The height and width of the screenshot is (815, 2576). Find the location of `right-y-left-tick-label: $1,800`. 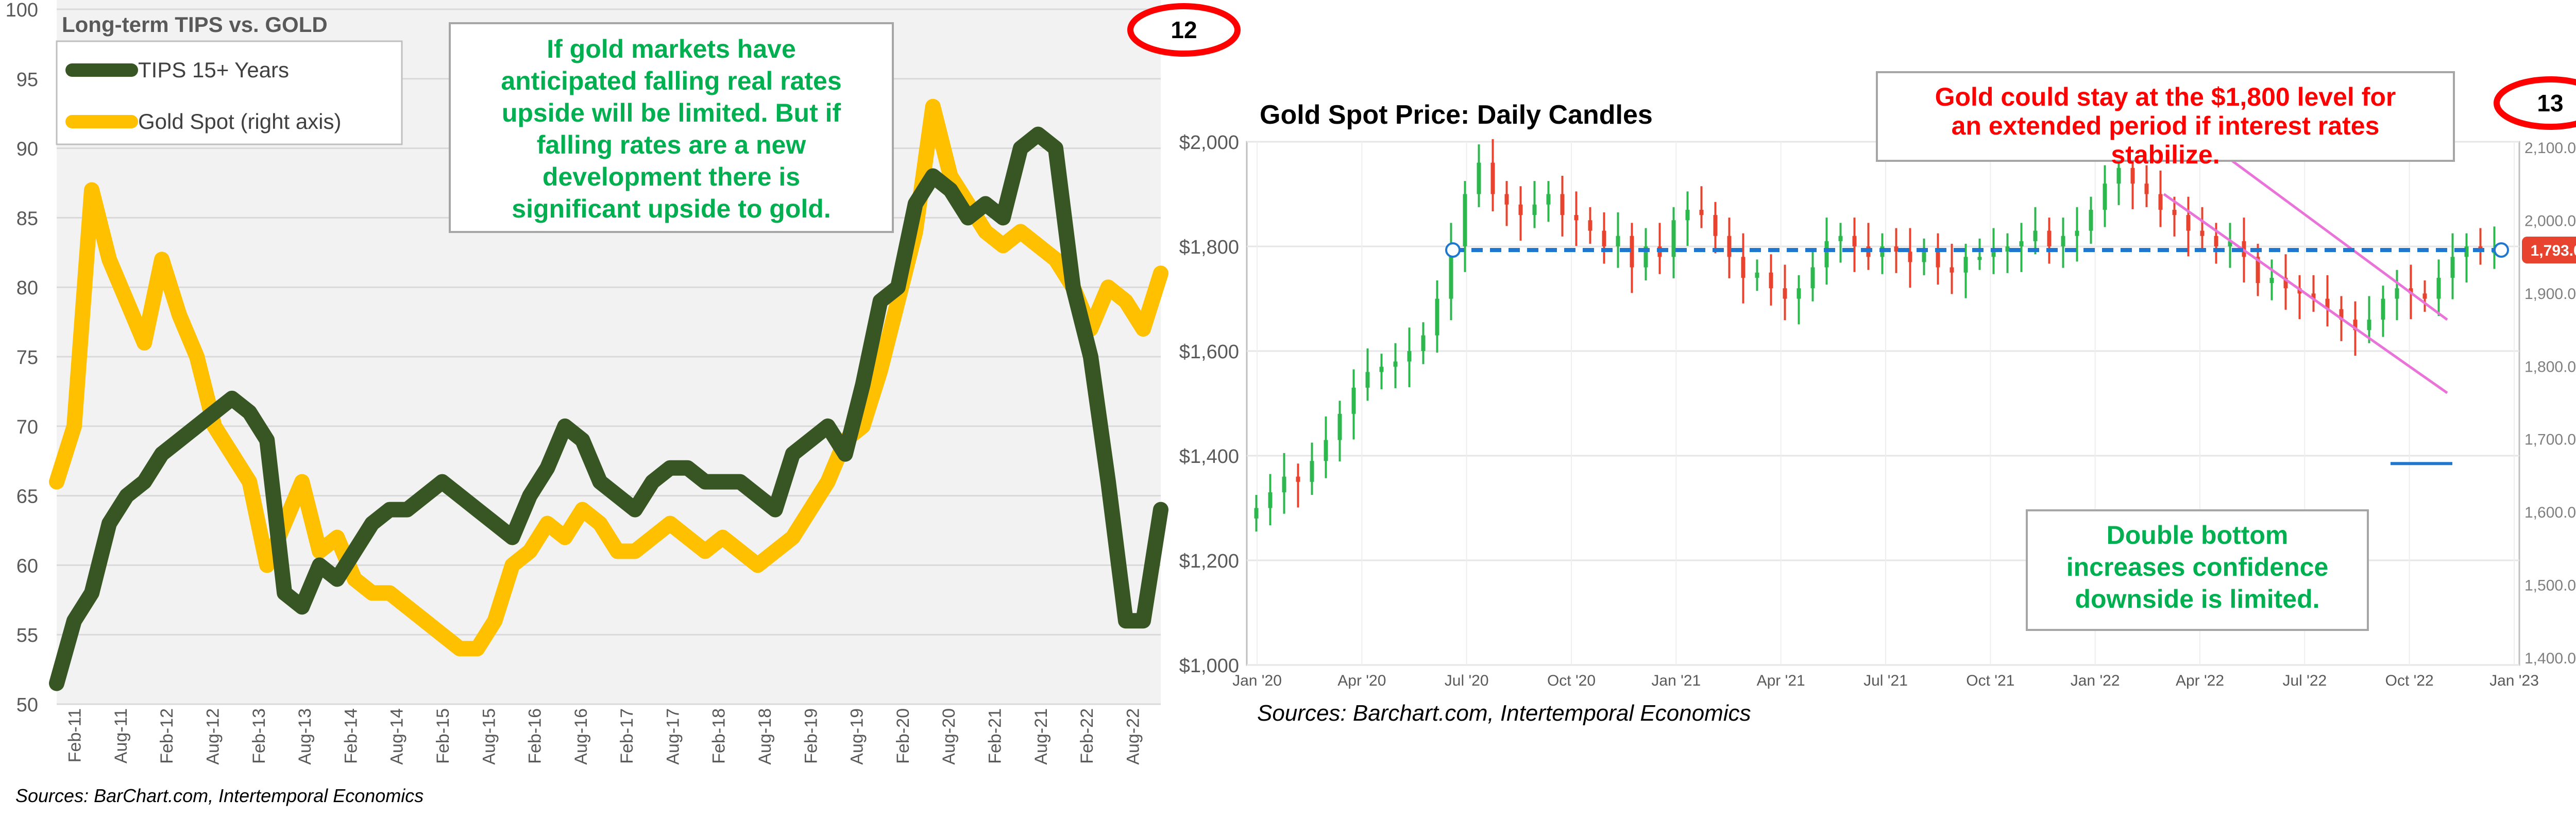

right-y-left-tick-label: $1,800 is located at coordinates (1209, 247).